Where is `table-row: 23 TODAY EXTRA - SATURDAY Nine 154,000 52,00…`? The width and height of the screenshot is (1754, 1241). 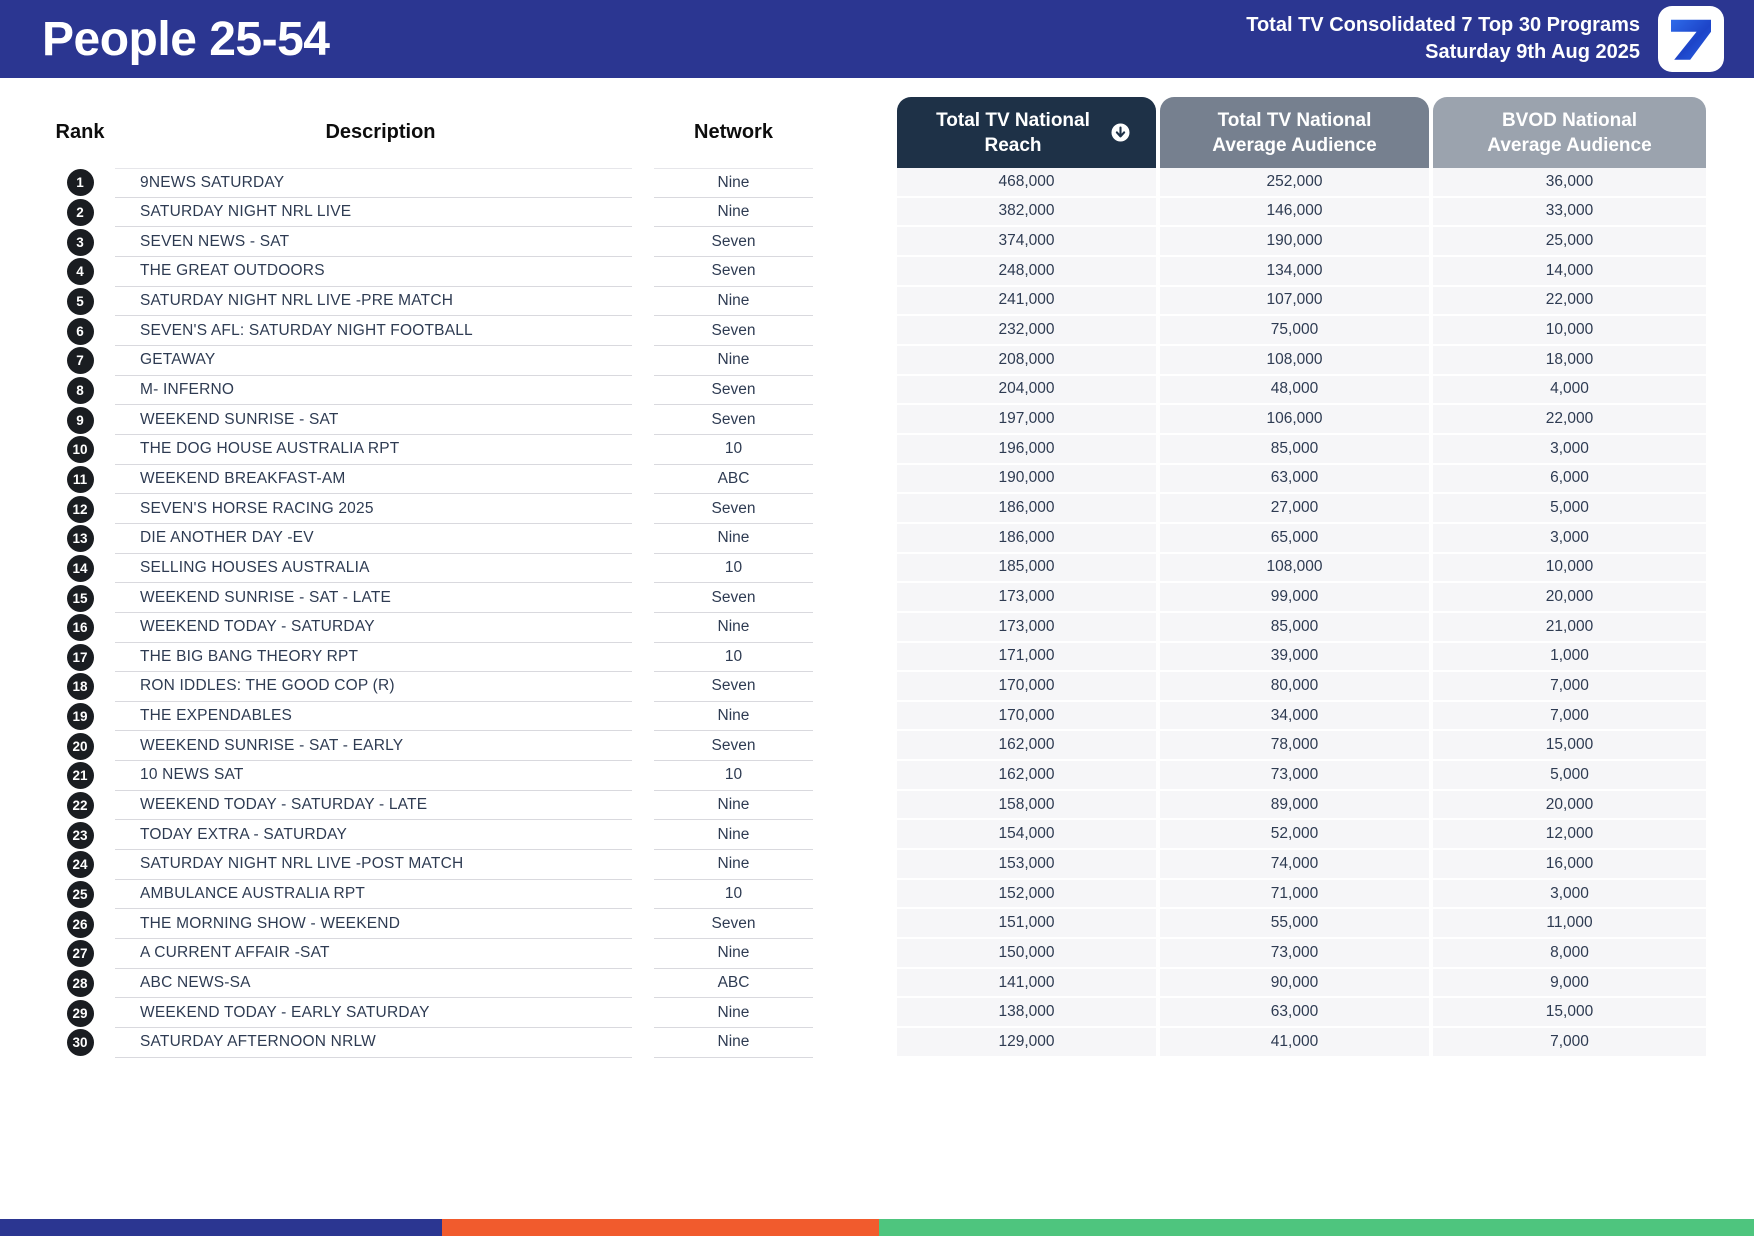
table-row: 23 TODAY EXTRA - SATURDAY Nine 154,000 52,00… is located at coordinates (875, 835).